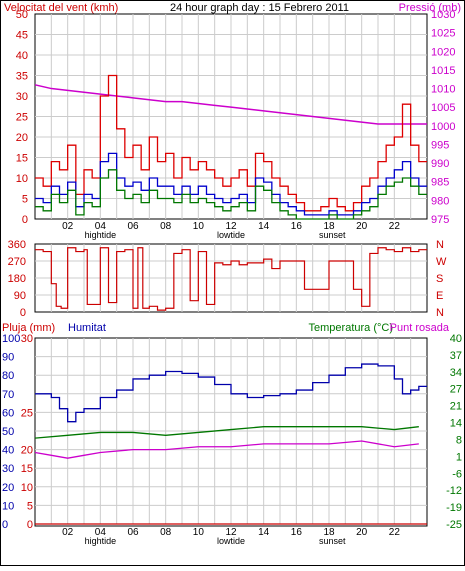  What do you see at coordinates (459, 457) in the screenshot?
I see `y-tick-label-temperature: 1` at bounding box center [459, 457].